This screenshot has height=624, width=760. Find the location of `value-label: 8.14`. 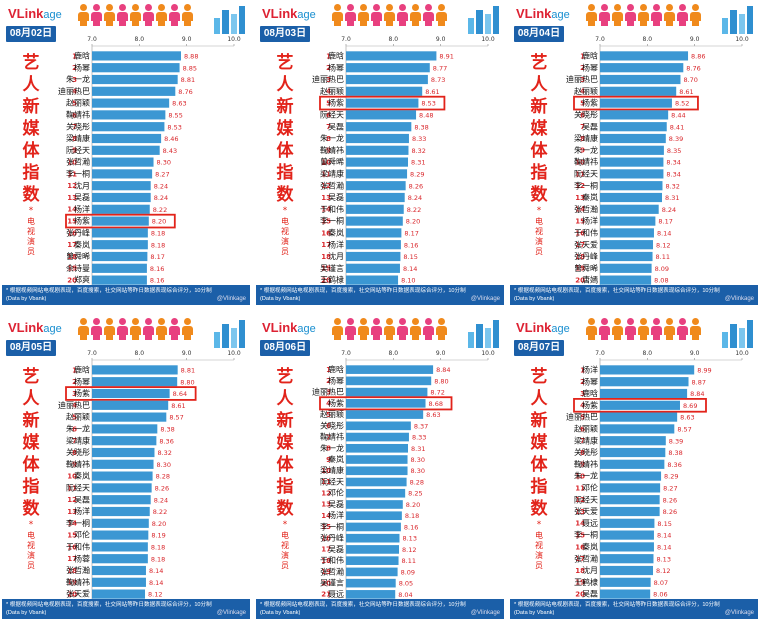

value-label: 8.14 is located at coordinates (664, 233).